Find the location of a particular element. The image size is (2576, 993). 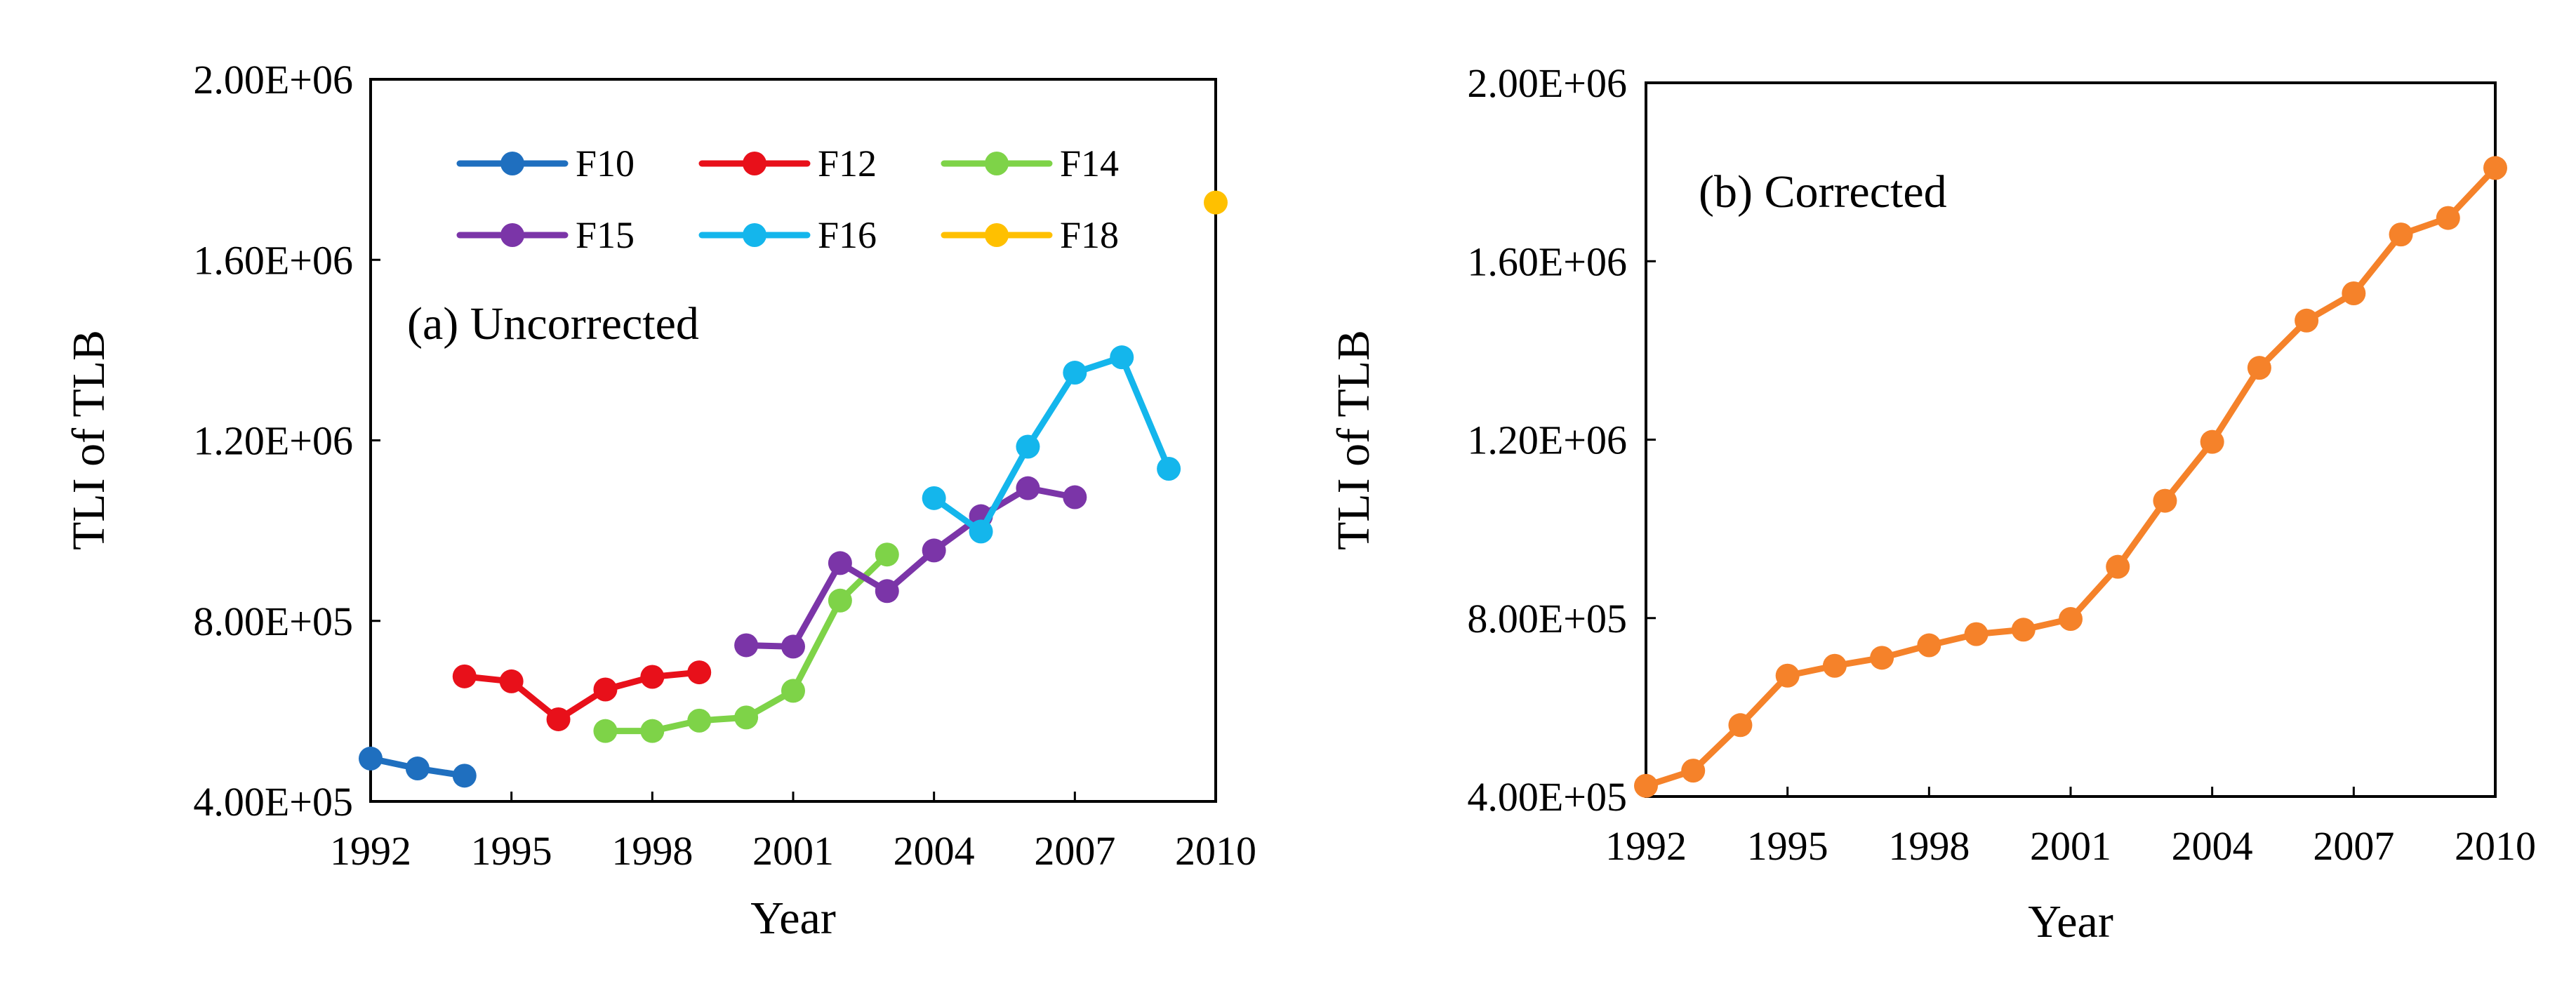

legend-marker-f15 is located at coordinates (512, 235).